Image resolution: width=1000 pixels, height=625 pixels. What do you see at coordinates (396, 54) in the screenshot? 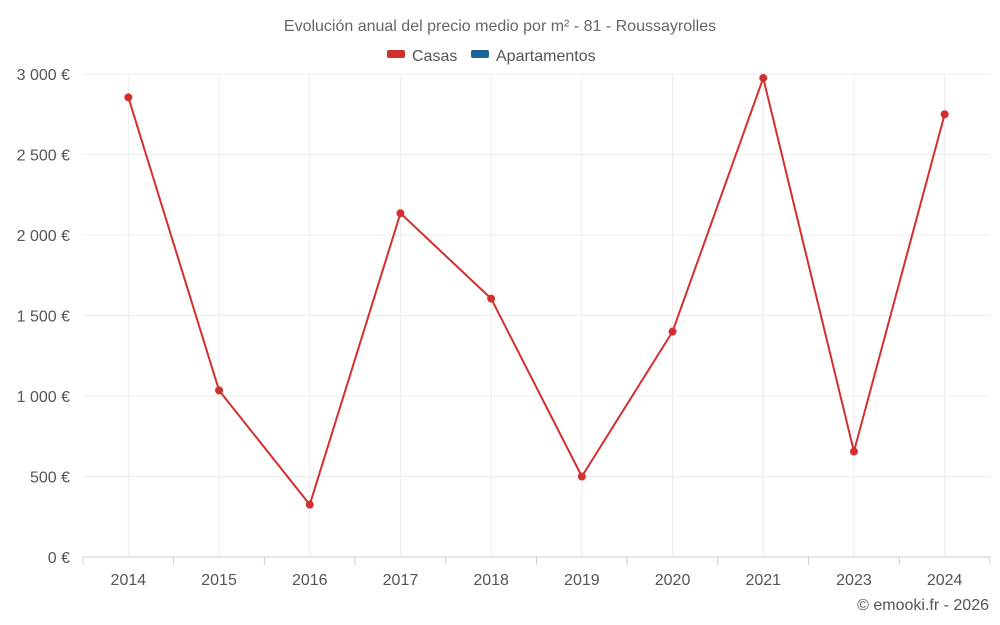
I see `legend-swatch-casas` at bounding box center [396, 54].